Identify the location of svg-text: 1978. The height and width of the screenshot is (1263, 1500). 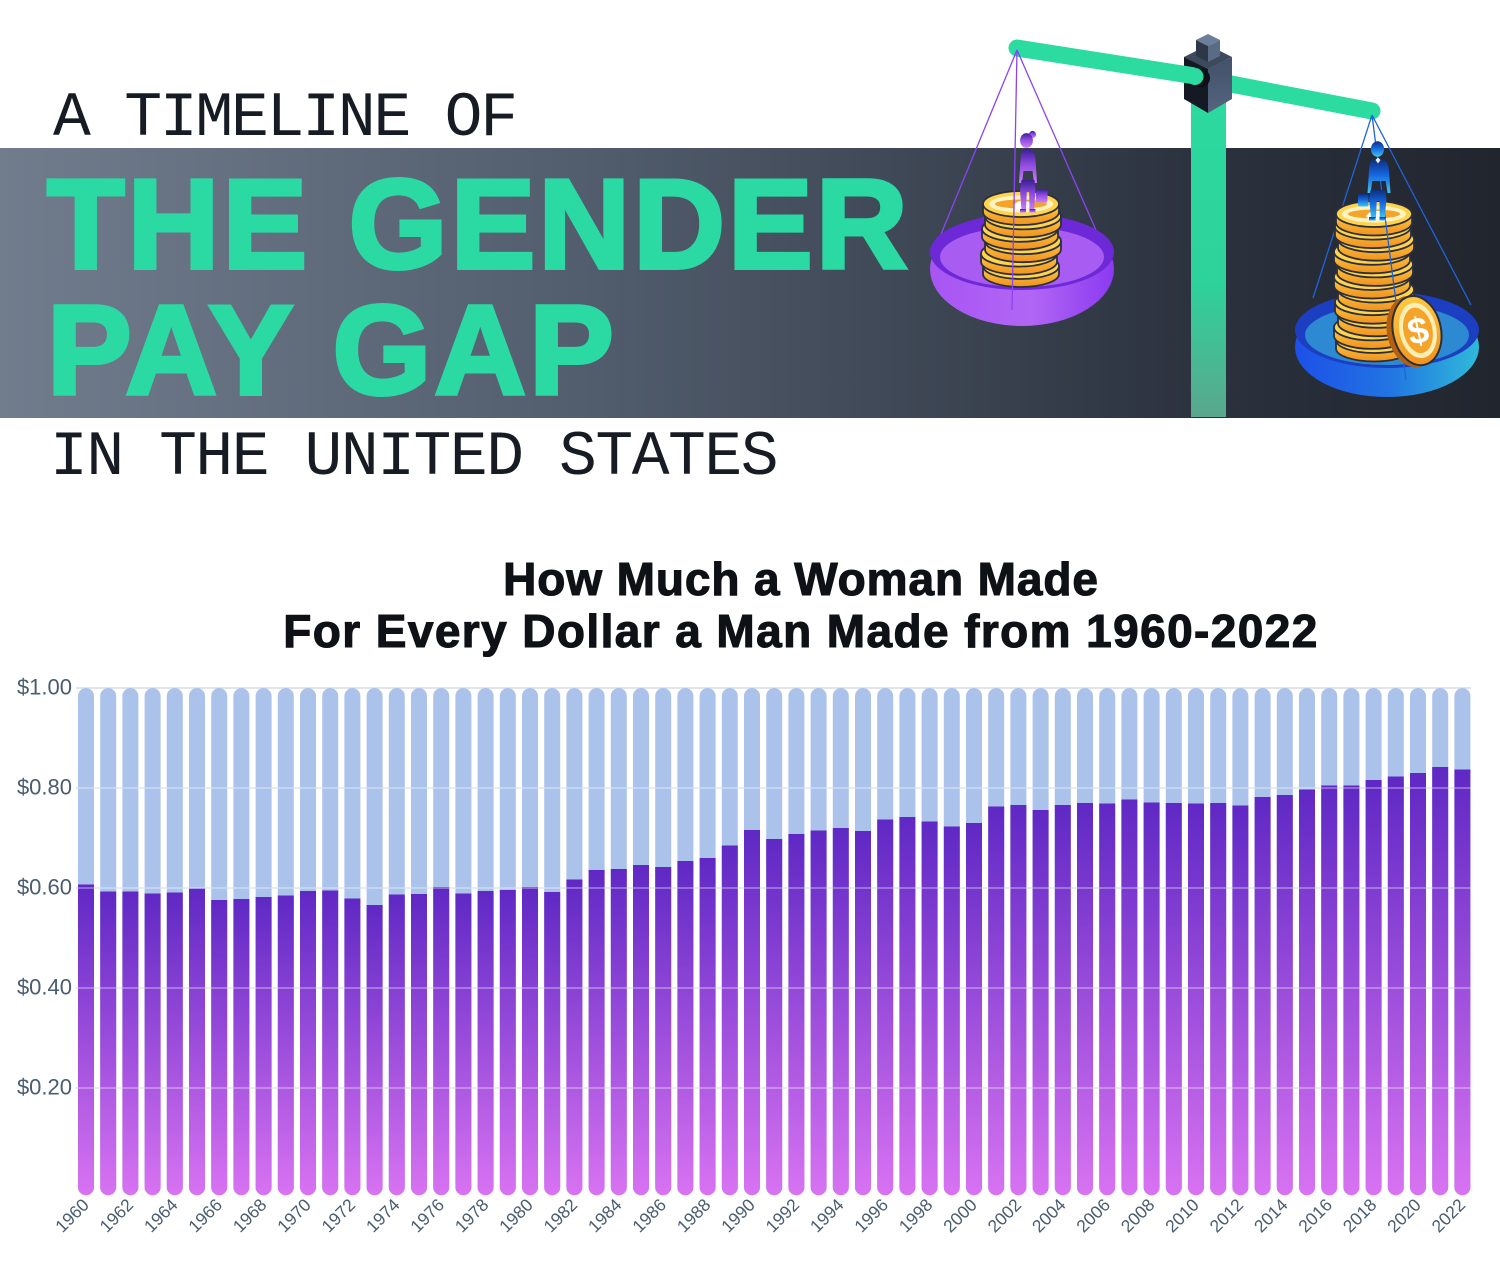
(472, 1216).